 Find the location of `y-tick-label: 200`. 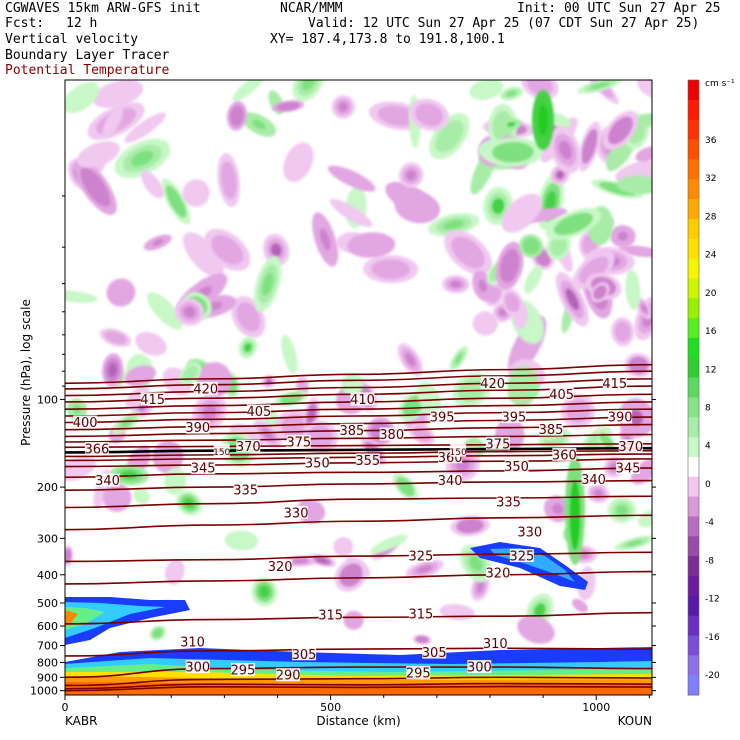

y-tick-label: 200 is located at coordinates (47, 487).